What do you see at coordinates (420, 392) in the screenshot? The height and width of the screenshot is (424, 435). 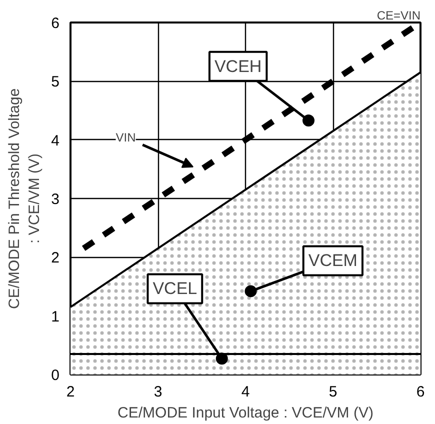 I see `x-tick-label: 6` at bounding box center [420, 392].